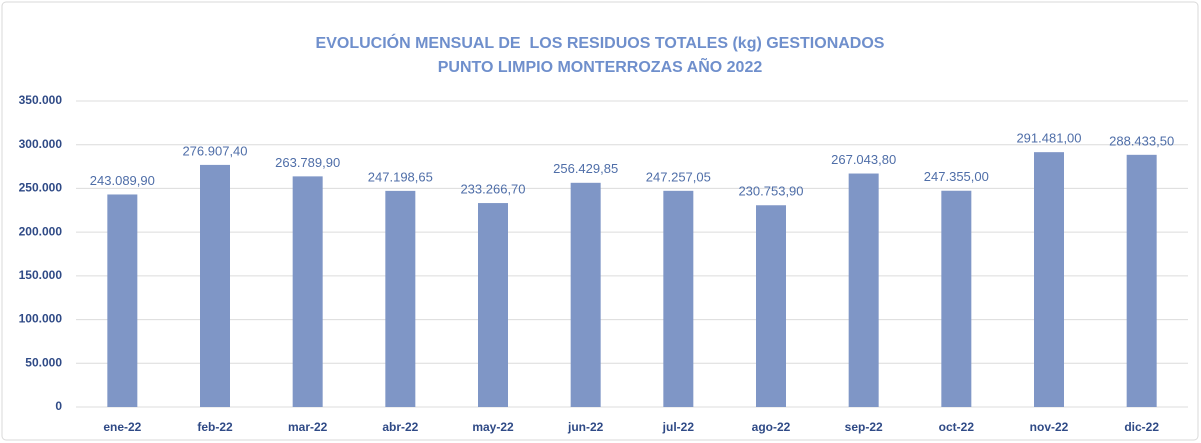  What do you see at coordinates (585, 427) in the screenshot?
I see `x-tick-label: jun-22` at bounding box center [585, 427].